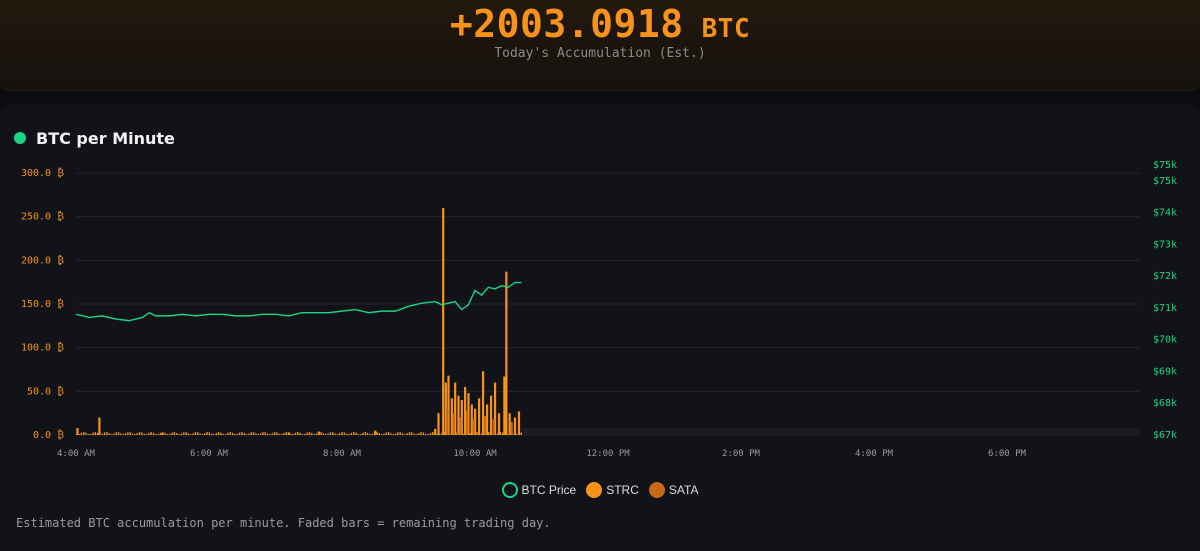  I want to click on x-tick-label: 12:00 PM, so click(608, 454).